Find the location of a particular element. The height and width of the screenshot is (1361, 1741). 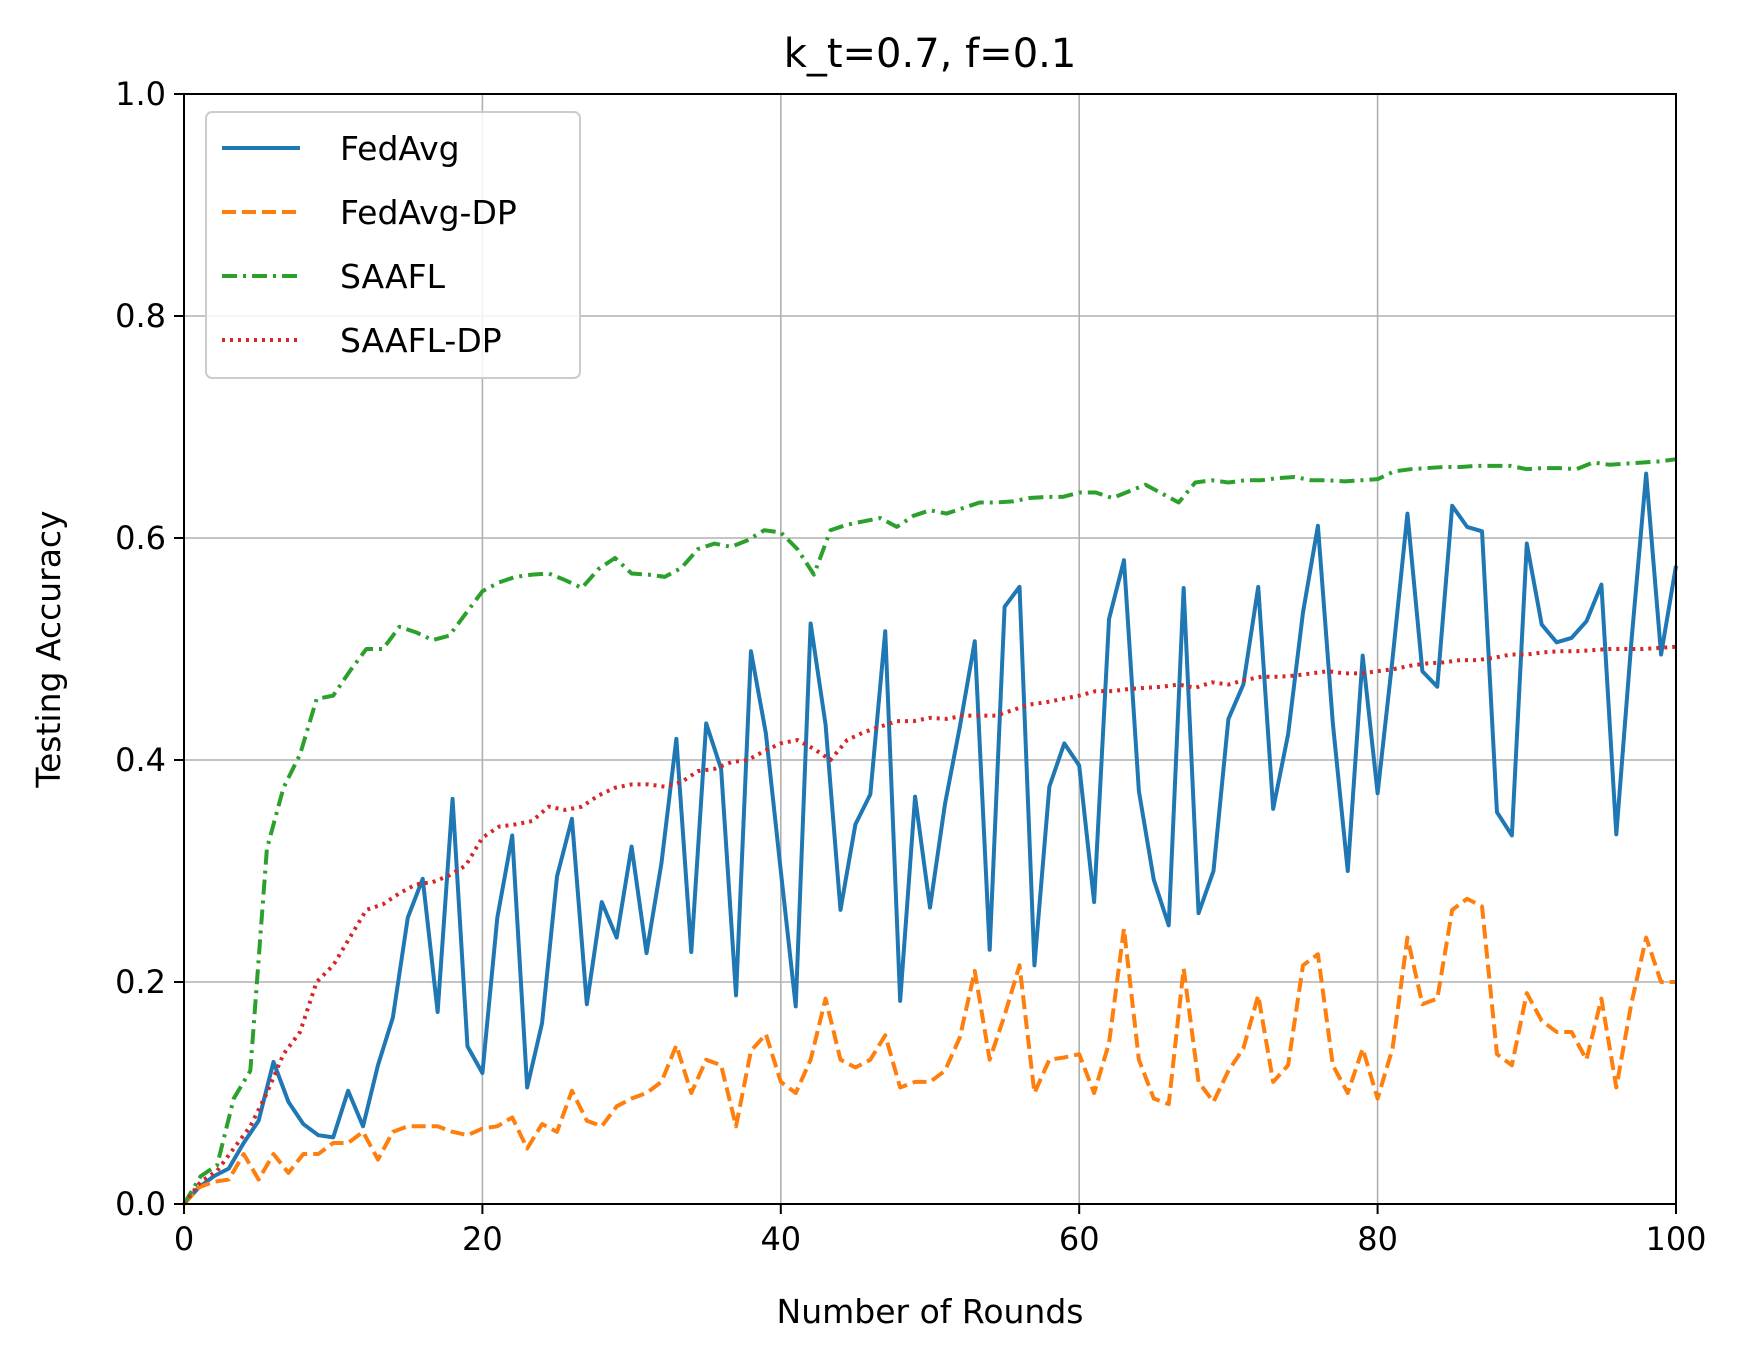

x-tick-label: 60 is located at coordinates (1079, 1239).